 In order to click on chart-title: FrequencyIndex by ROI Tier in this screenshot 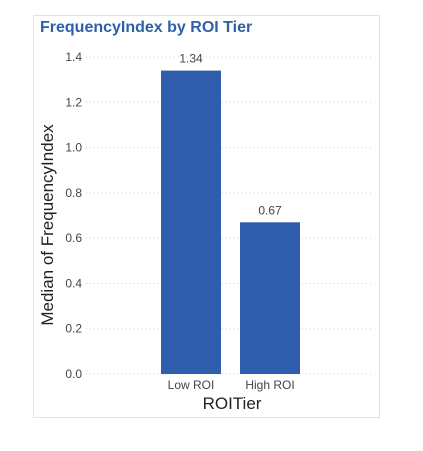, I will do `click(146, 27)`.